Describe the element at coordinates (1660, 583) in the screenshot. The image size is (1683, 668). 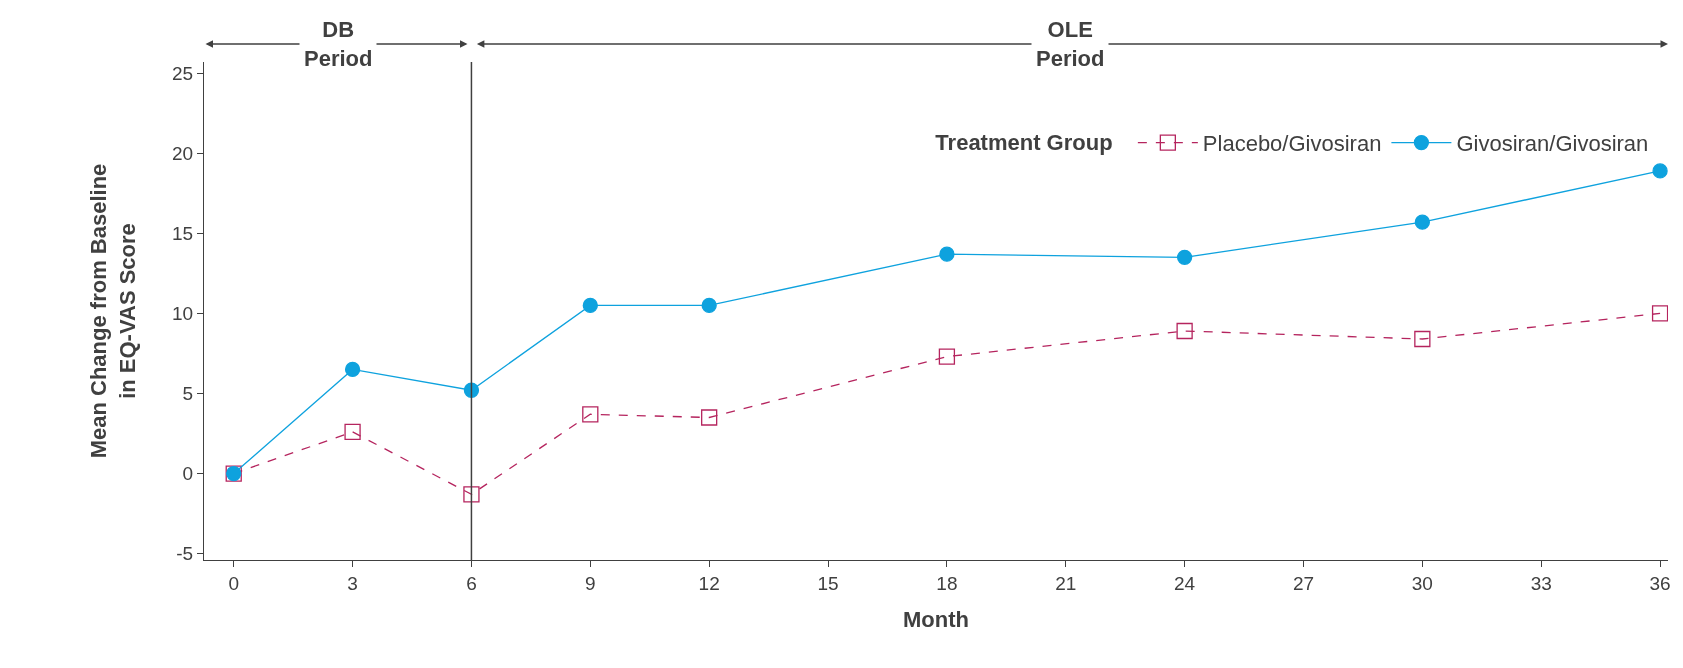
I see `x-tick-label: 36` at that location.